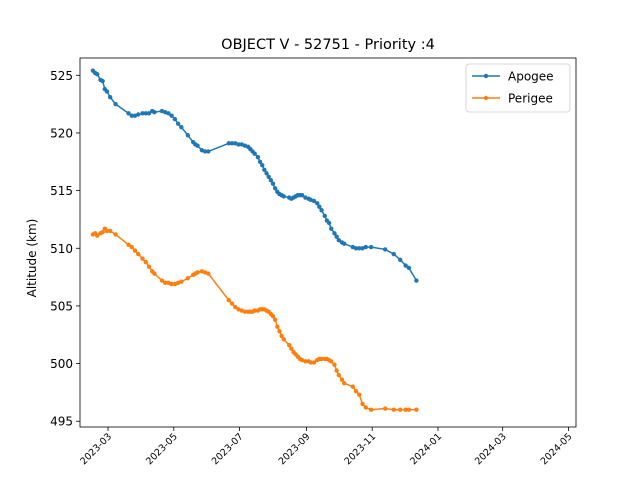 The image size is (640, 480). I want to click on y-tick-label: 515, so click(61, 191).